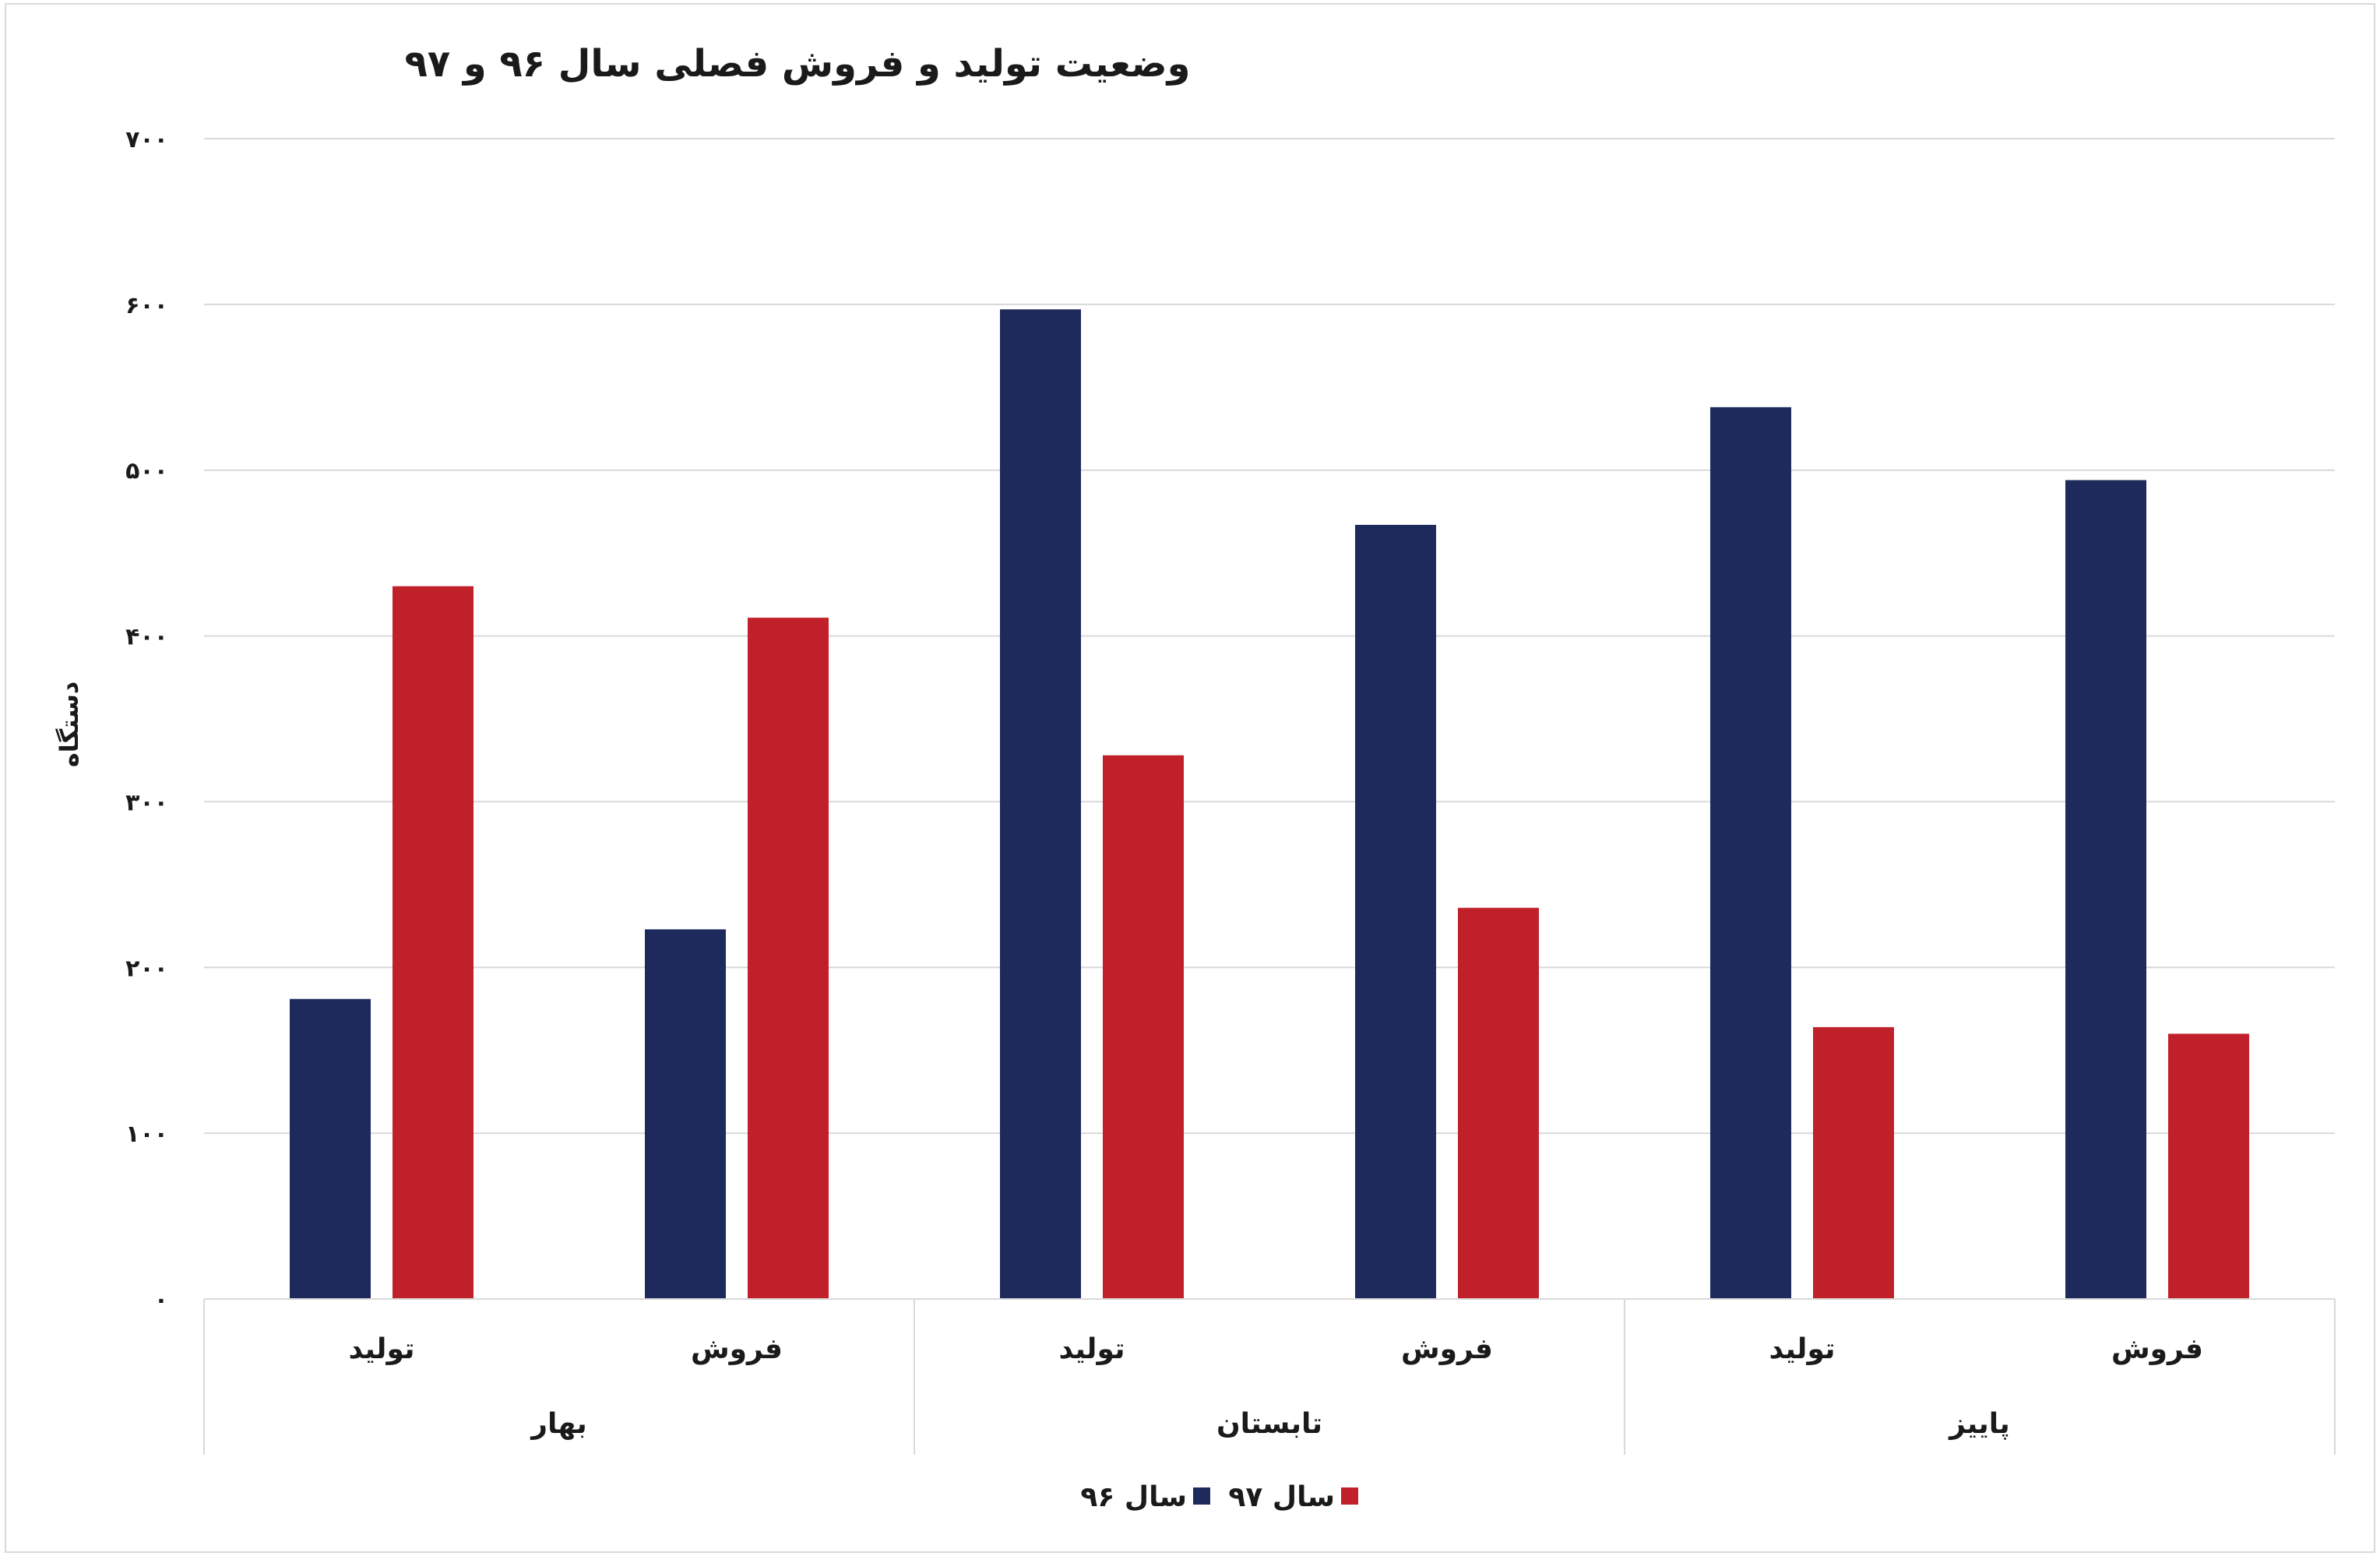 The height and width of the screenshot is (1556, 2380). Describe the element at coordinates (146, 305) in the screenshot. I see `y-tick-label: ۶۰۰` at that location.